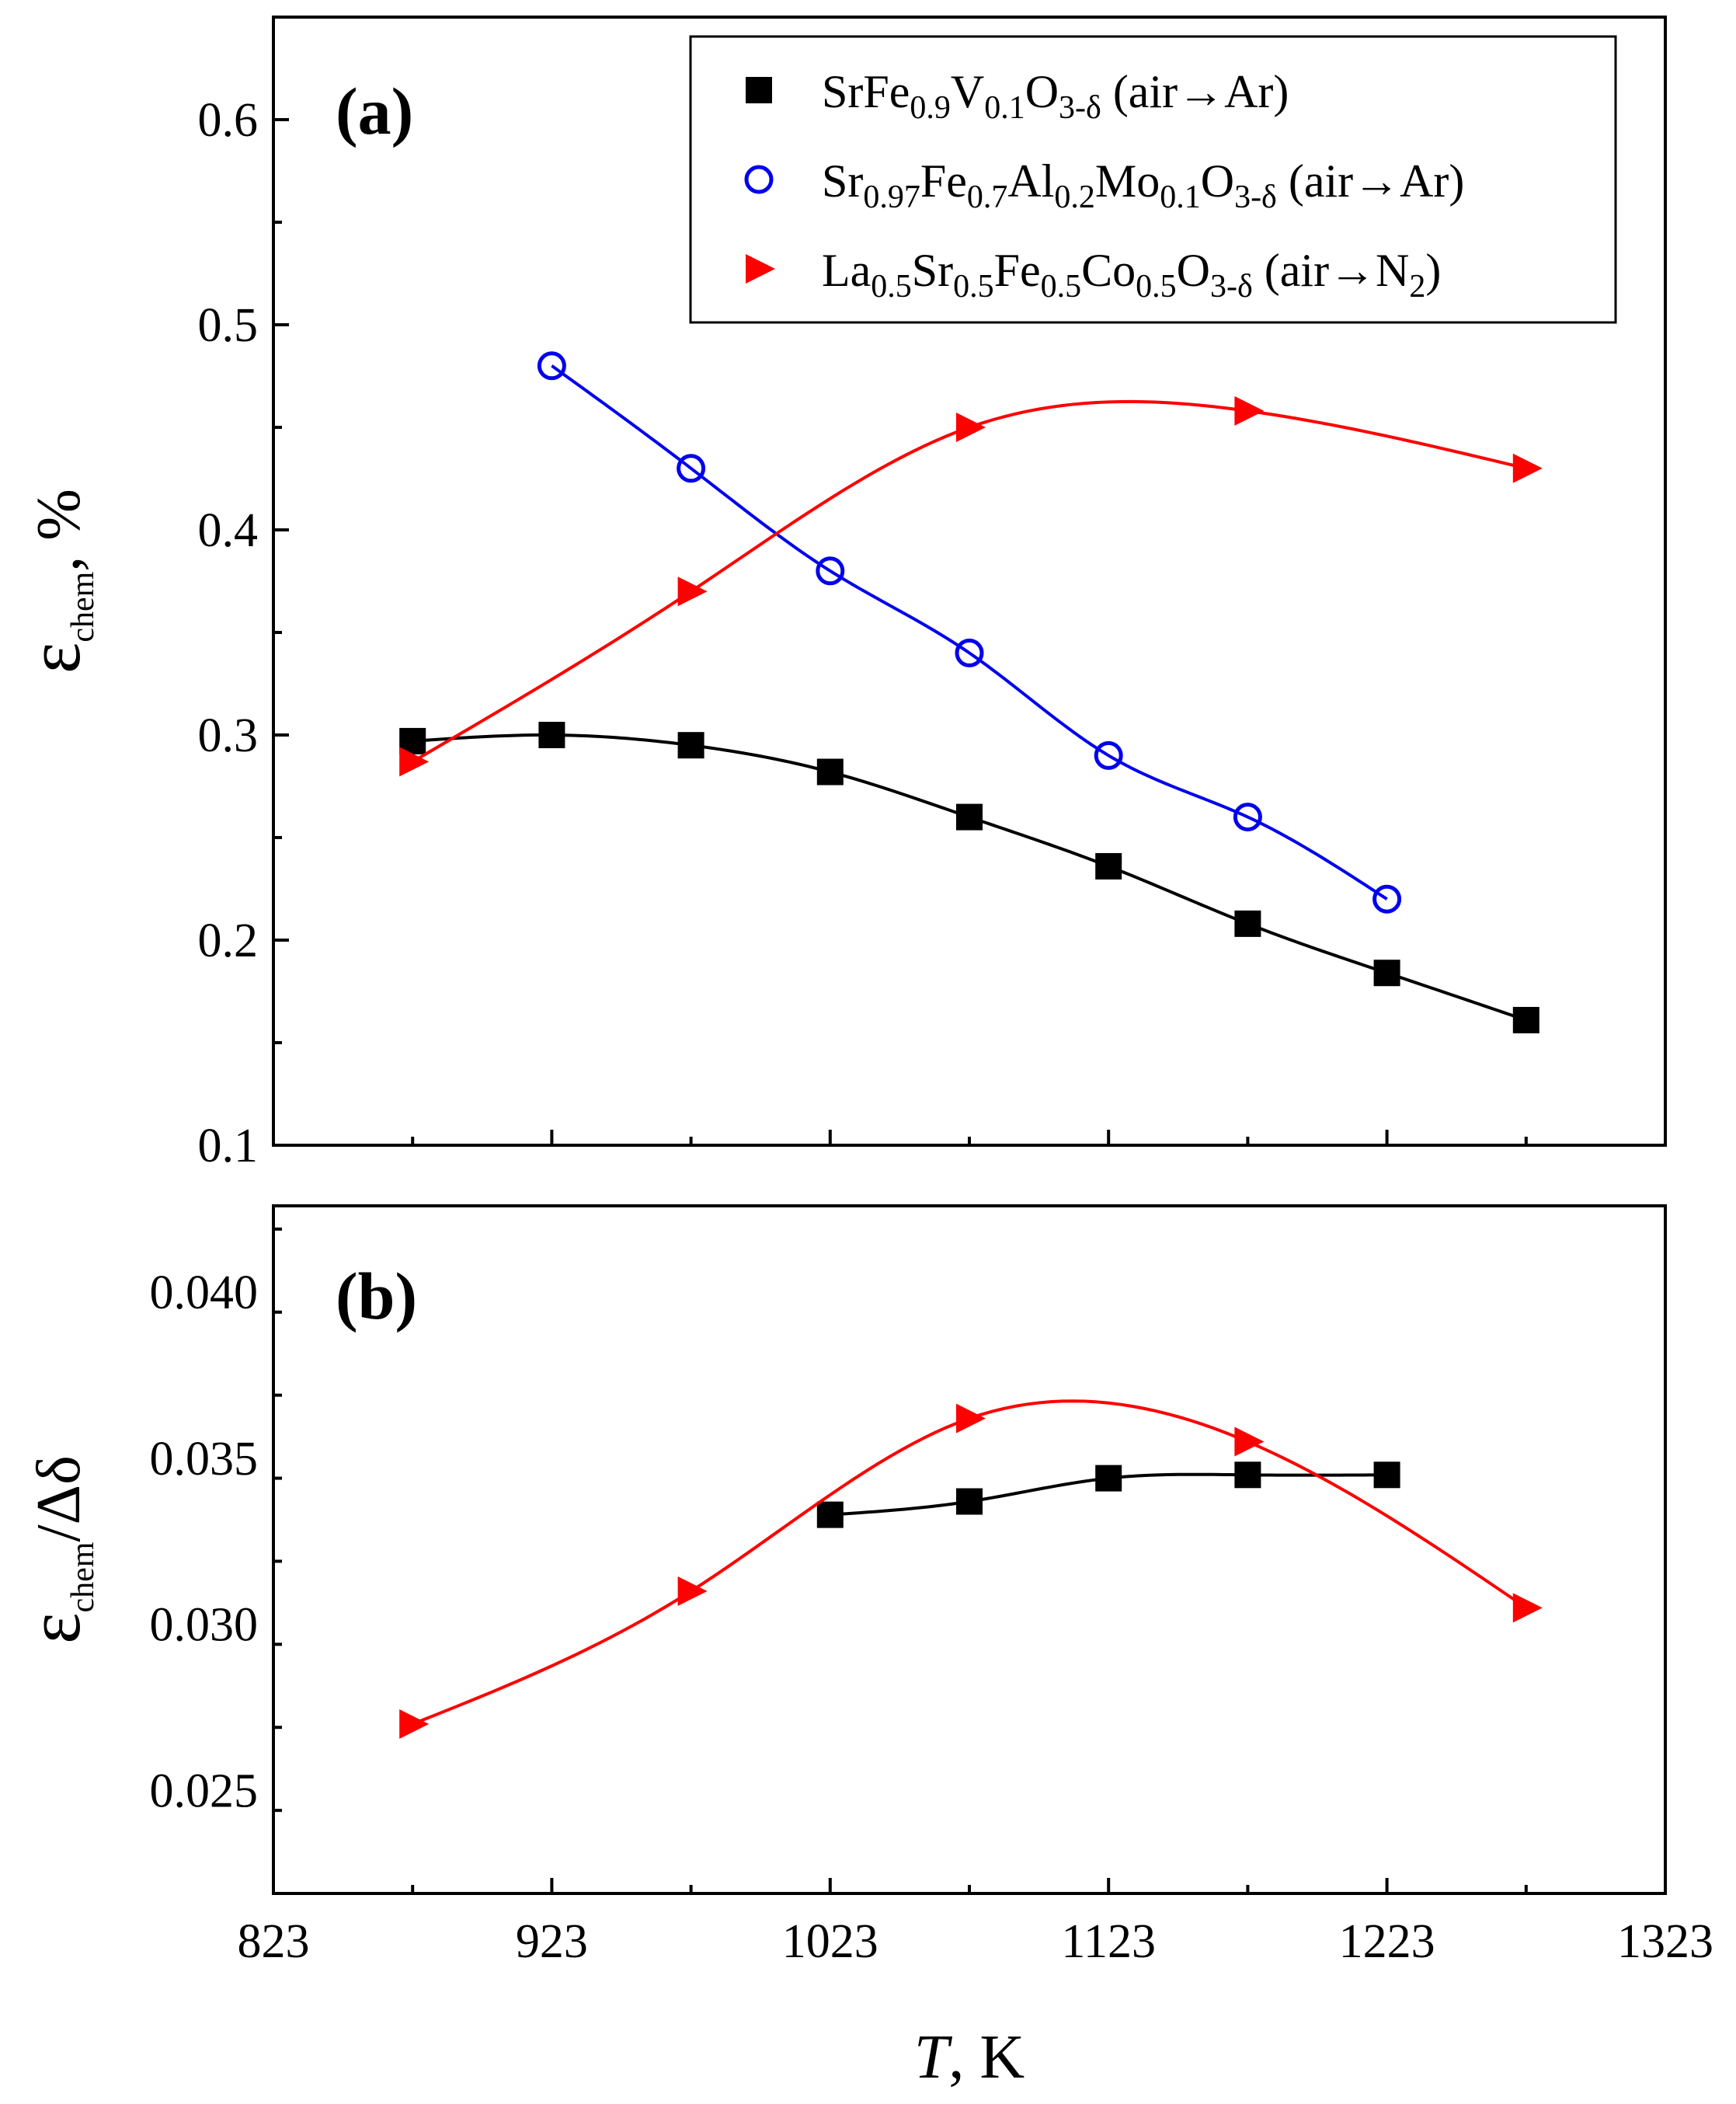 The width and height of the screenshot is (1736, 2104). Describe the element at coordinates (204, 1459) in the screenshot. I see `y-tick-label: 0.035` at that location.